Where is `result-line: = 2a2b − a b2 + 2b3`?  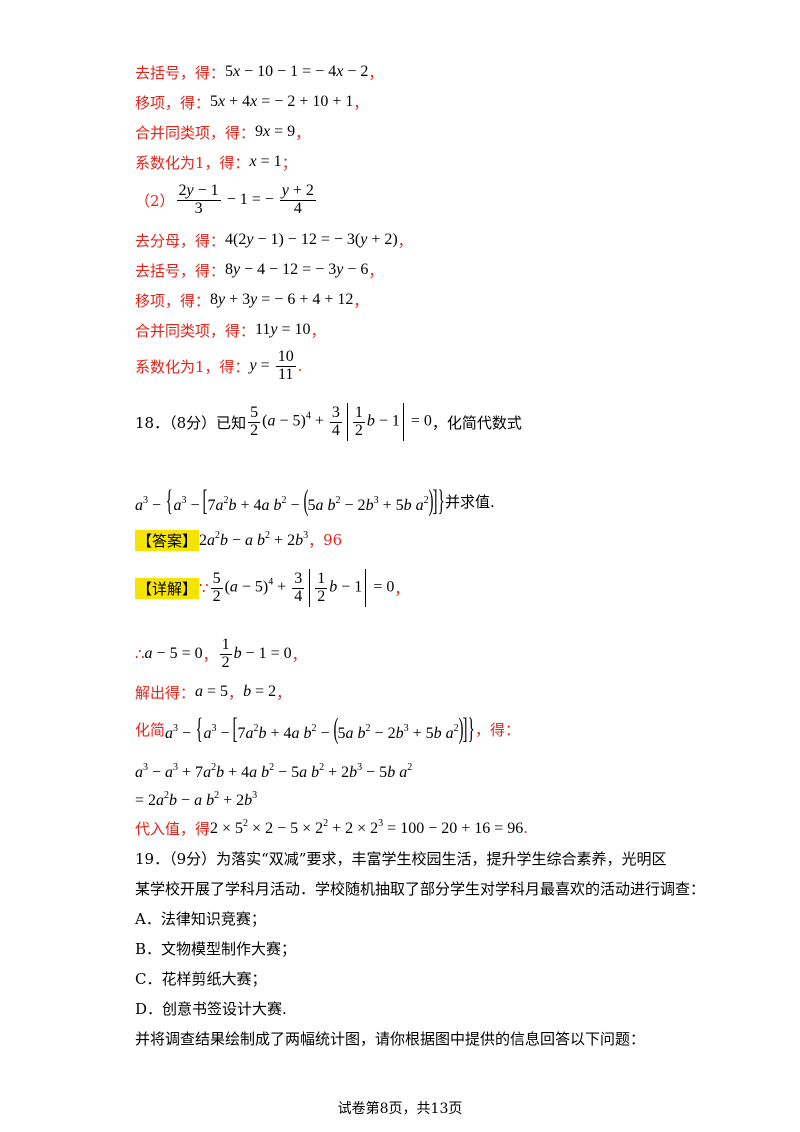
result-line: = 2a2b − a b2 + 2b3 is located at coordinates (196, 799).